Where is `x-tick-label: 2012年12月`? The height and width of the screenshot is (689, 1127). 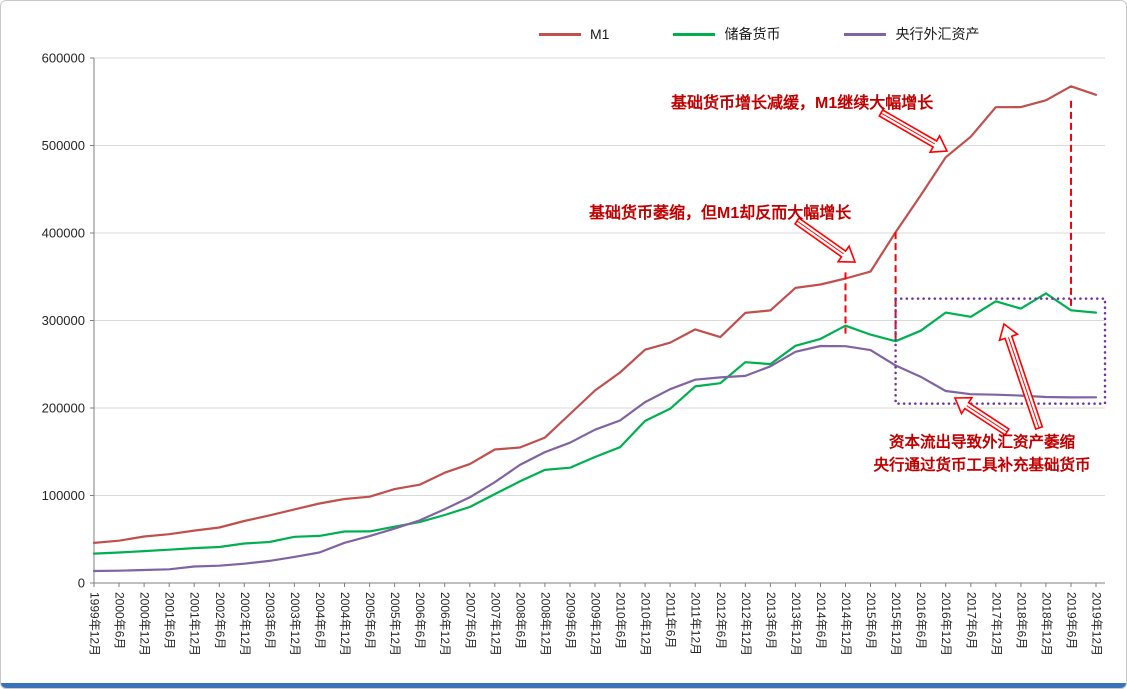
x-tick-label: 2012年12月 is located at coordinates (746, 624).